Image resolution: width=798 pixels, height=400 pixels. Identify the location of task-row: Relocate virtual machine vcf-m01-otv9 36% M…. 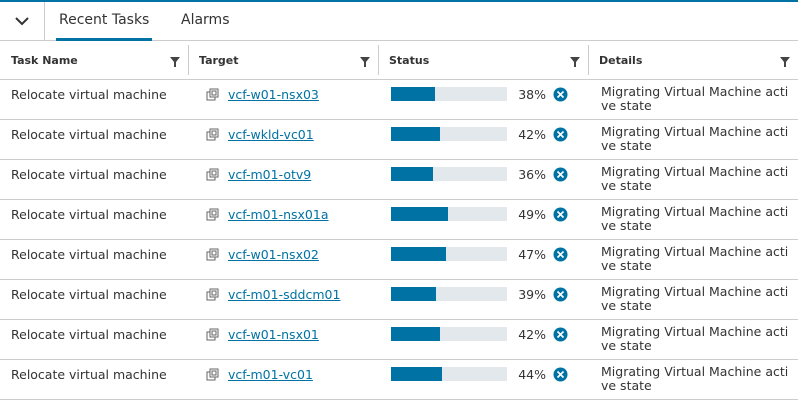
(399, 180).